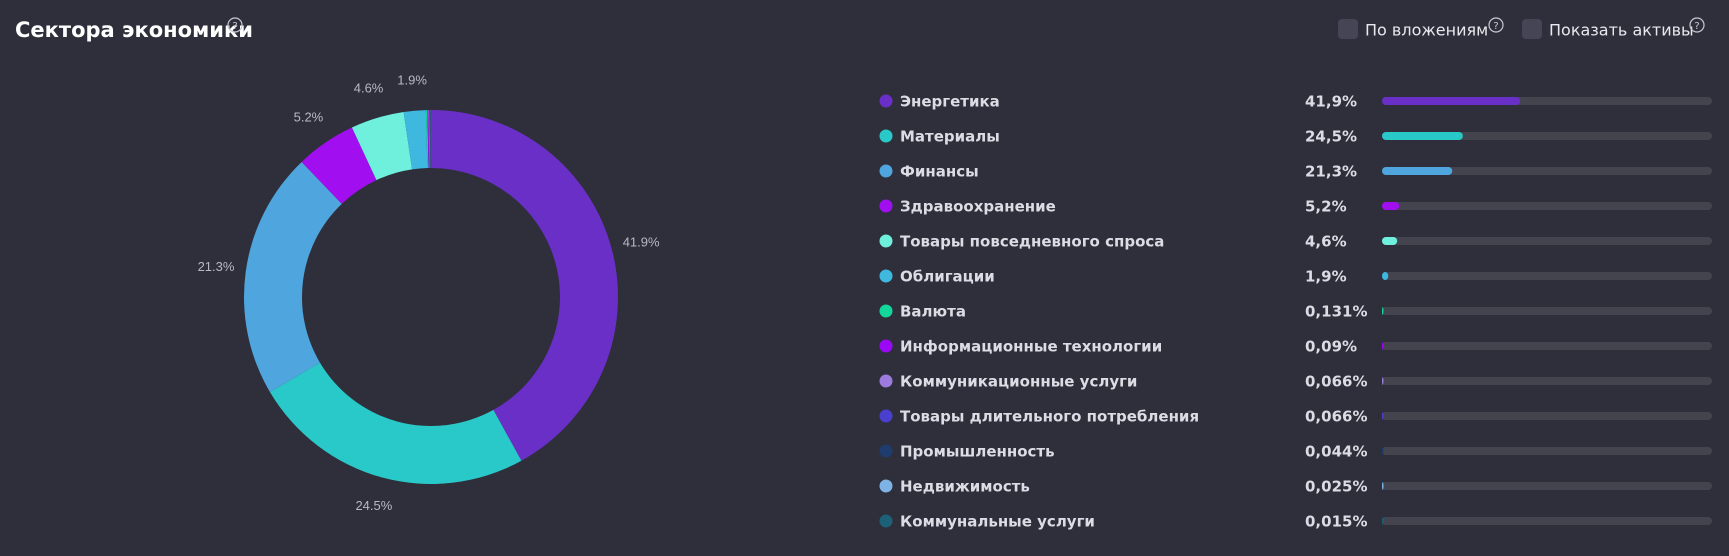 The width and height of the screenshot is (1729, 556). Describe the element at coordinates (939, 172) in the screenshot. I see `legend-label: Финансы` at that location.